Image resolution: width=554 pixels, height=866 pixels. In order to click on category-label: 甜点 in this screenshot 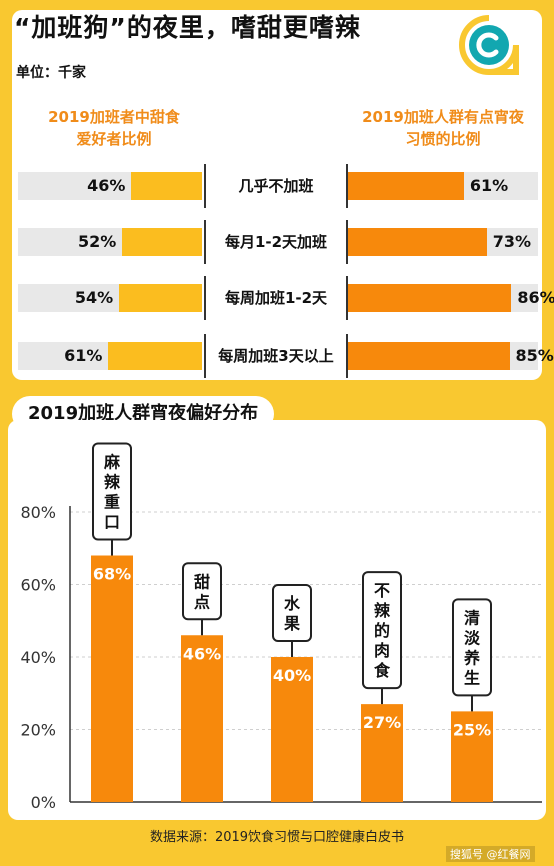, I will do `click(202, 591)`.